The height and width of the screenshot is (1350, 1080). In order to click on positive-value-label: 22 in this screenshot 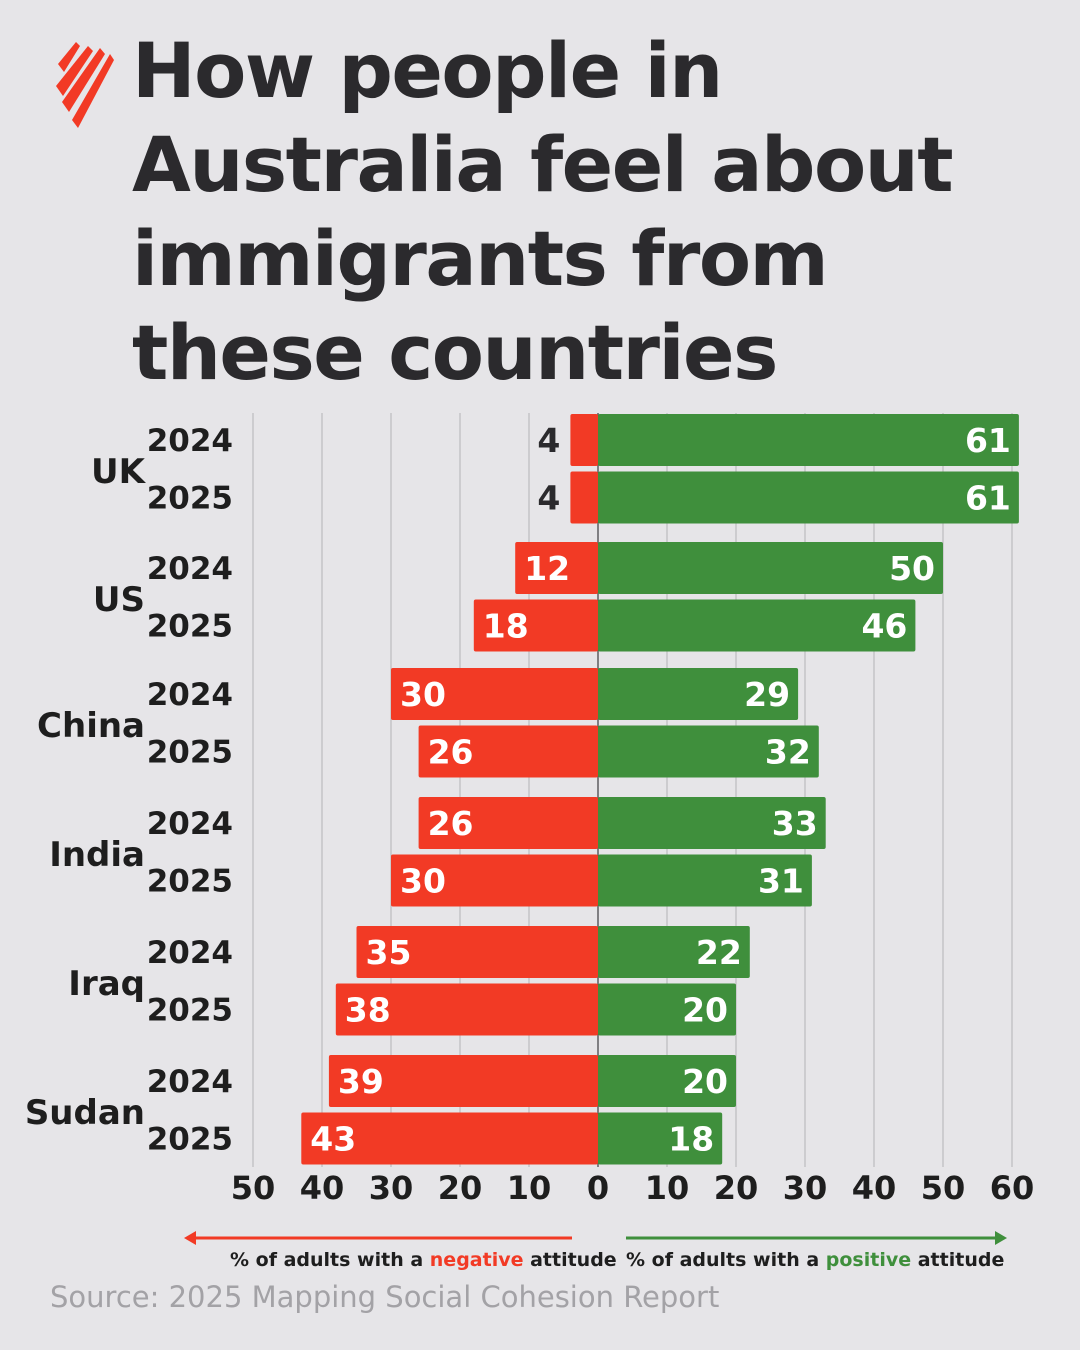, I will do `click(719, 952)`.